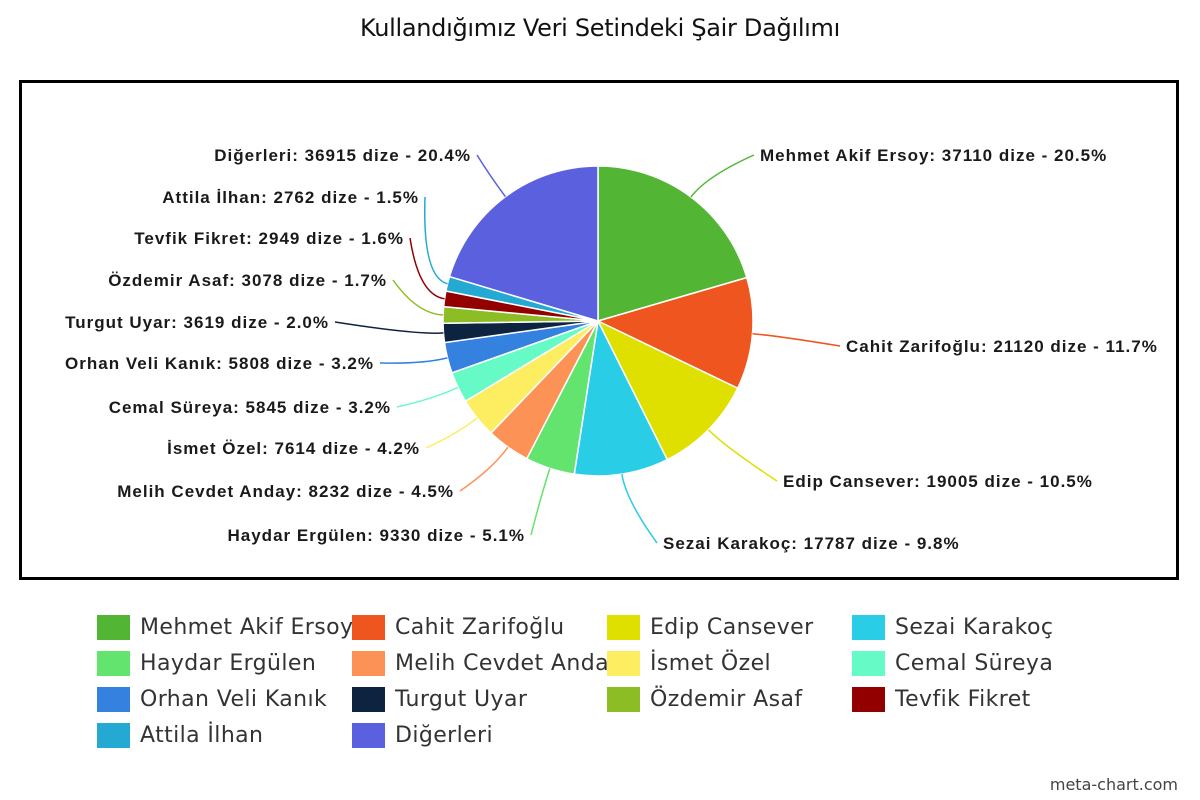 The image size is (1200, 800). I want to click on leader-line-digerleri, so click(491, 176).